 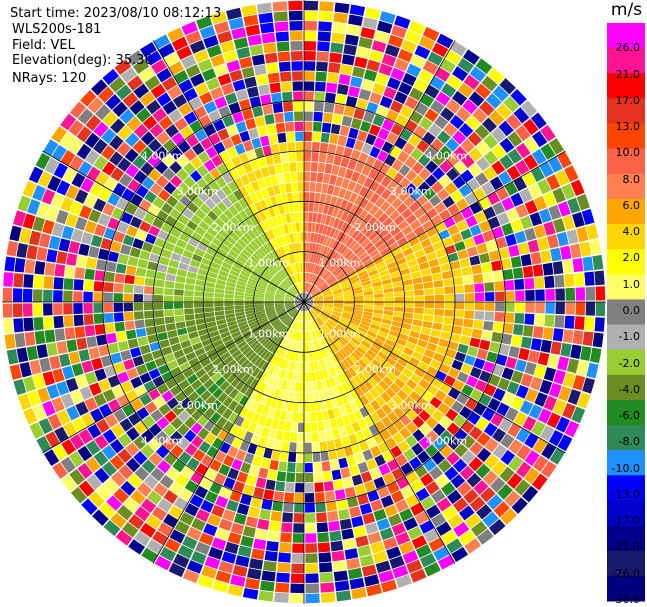 What do you see at coordinates (434, 377) in the screenshot?
I see `azimuth-spoke` at bounding box center [434, 377].